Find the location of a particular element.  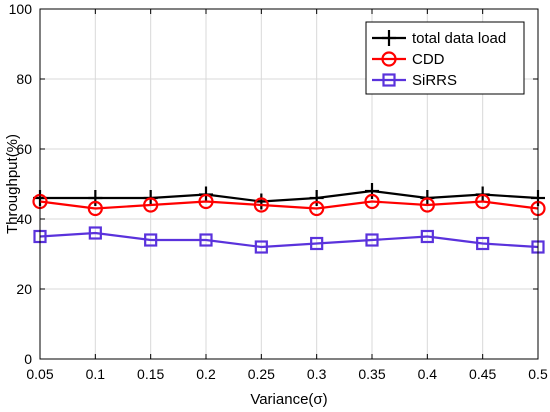

x-tick-label: 0.3 is located at coordinates (317, 374).